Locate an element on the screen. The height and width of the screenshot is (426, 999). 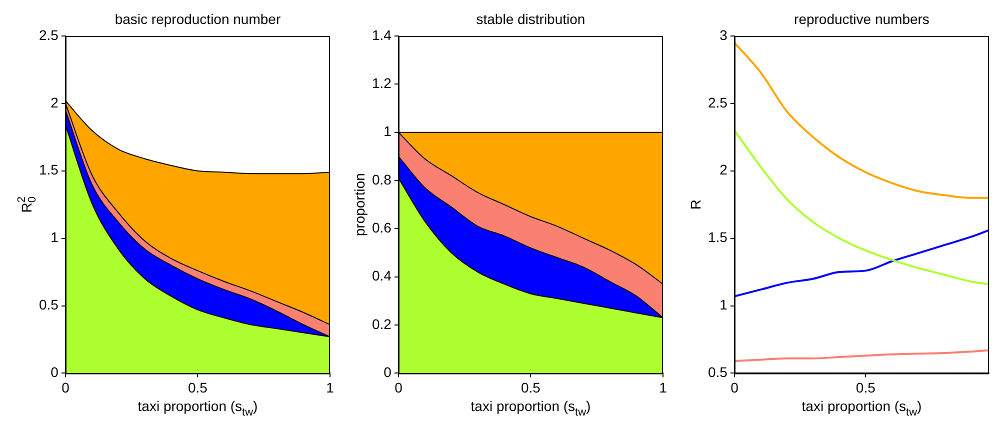
y-axis-title: R is located at coordinates (695, 205).